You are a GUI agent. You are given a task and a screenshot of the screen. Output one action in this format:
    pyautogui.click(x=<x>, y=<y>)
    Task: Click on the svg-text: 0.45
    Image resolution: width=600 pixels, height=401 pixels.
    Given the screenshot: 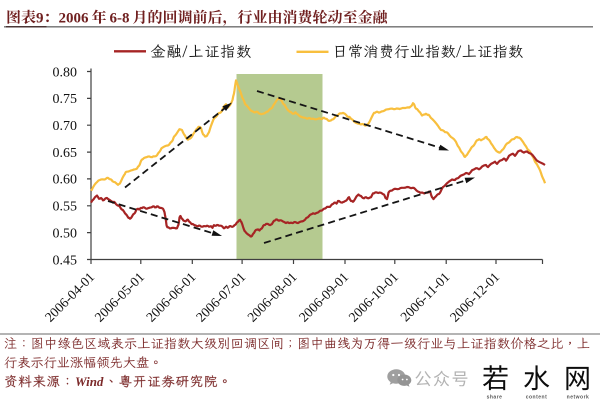 What is the action you would take?
    pyautogui.click(x=65, y=260)
    